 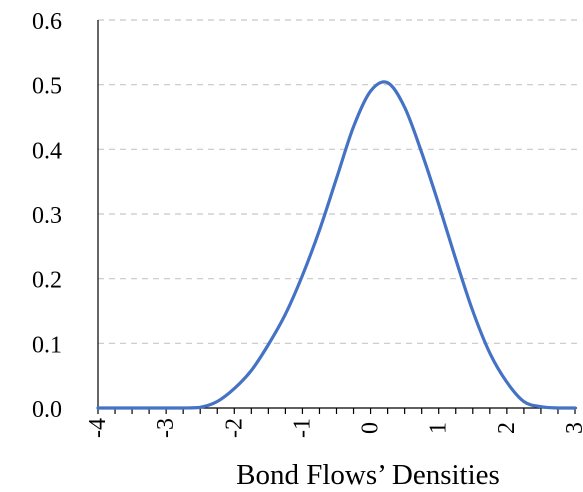 I want to click on x-tick-label: 1, so click(x=439, y=428).